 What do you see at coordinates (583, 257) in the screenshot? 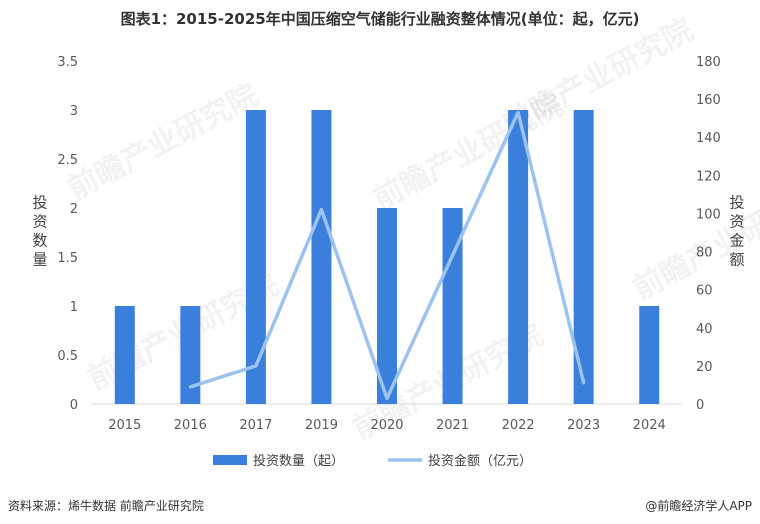
I see `bar-2023` at bounding box center [583, 257].